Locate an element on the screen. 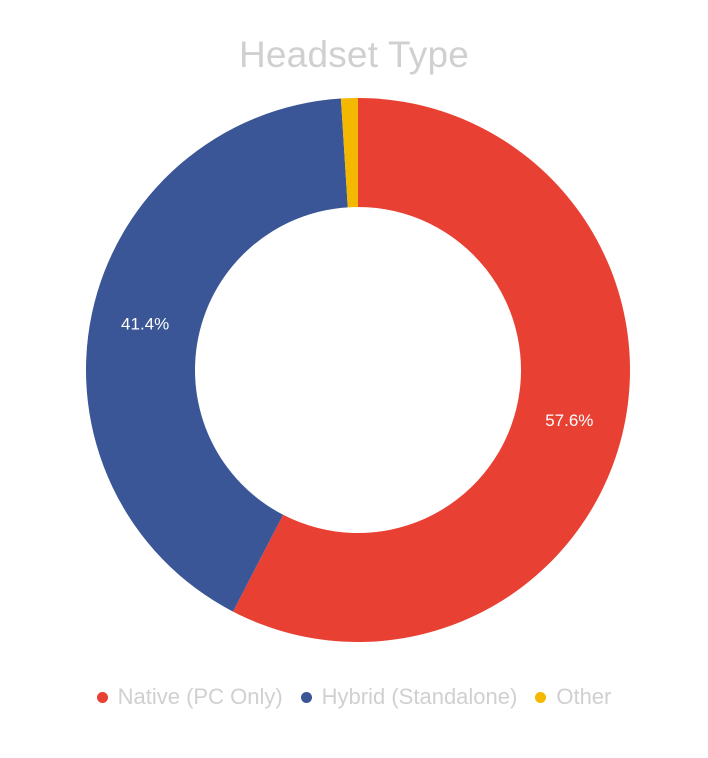 The width and height of the screenshot is (708, 758). chart-title: Headset Type is located at coordinates (354, 54).